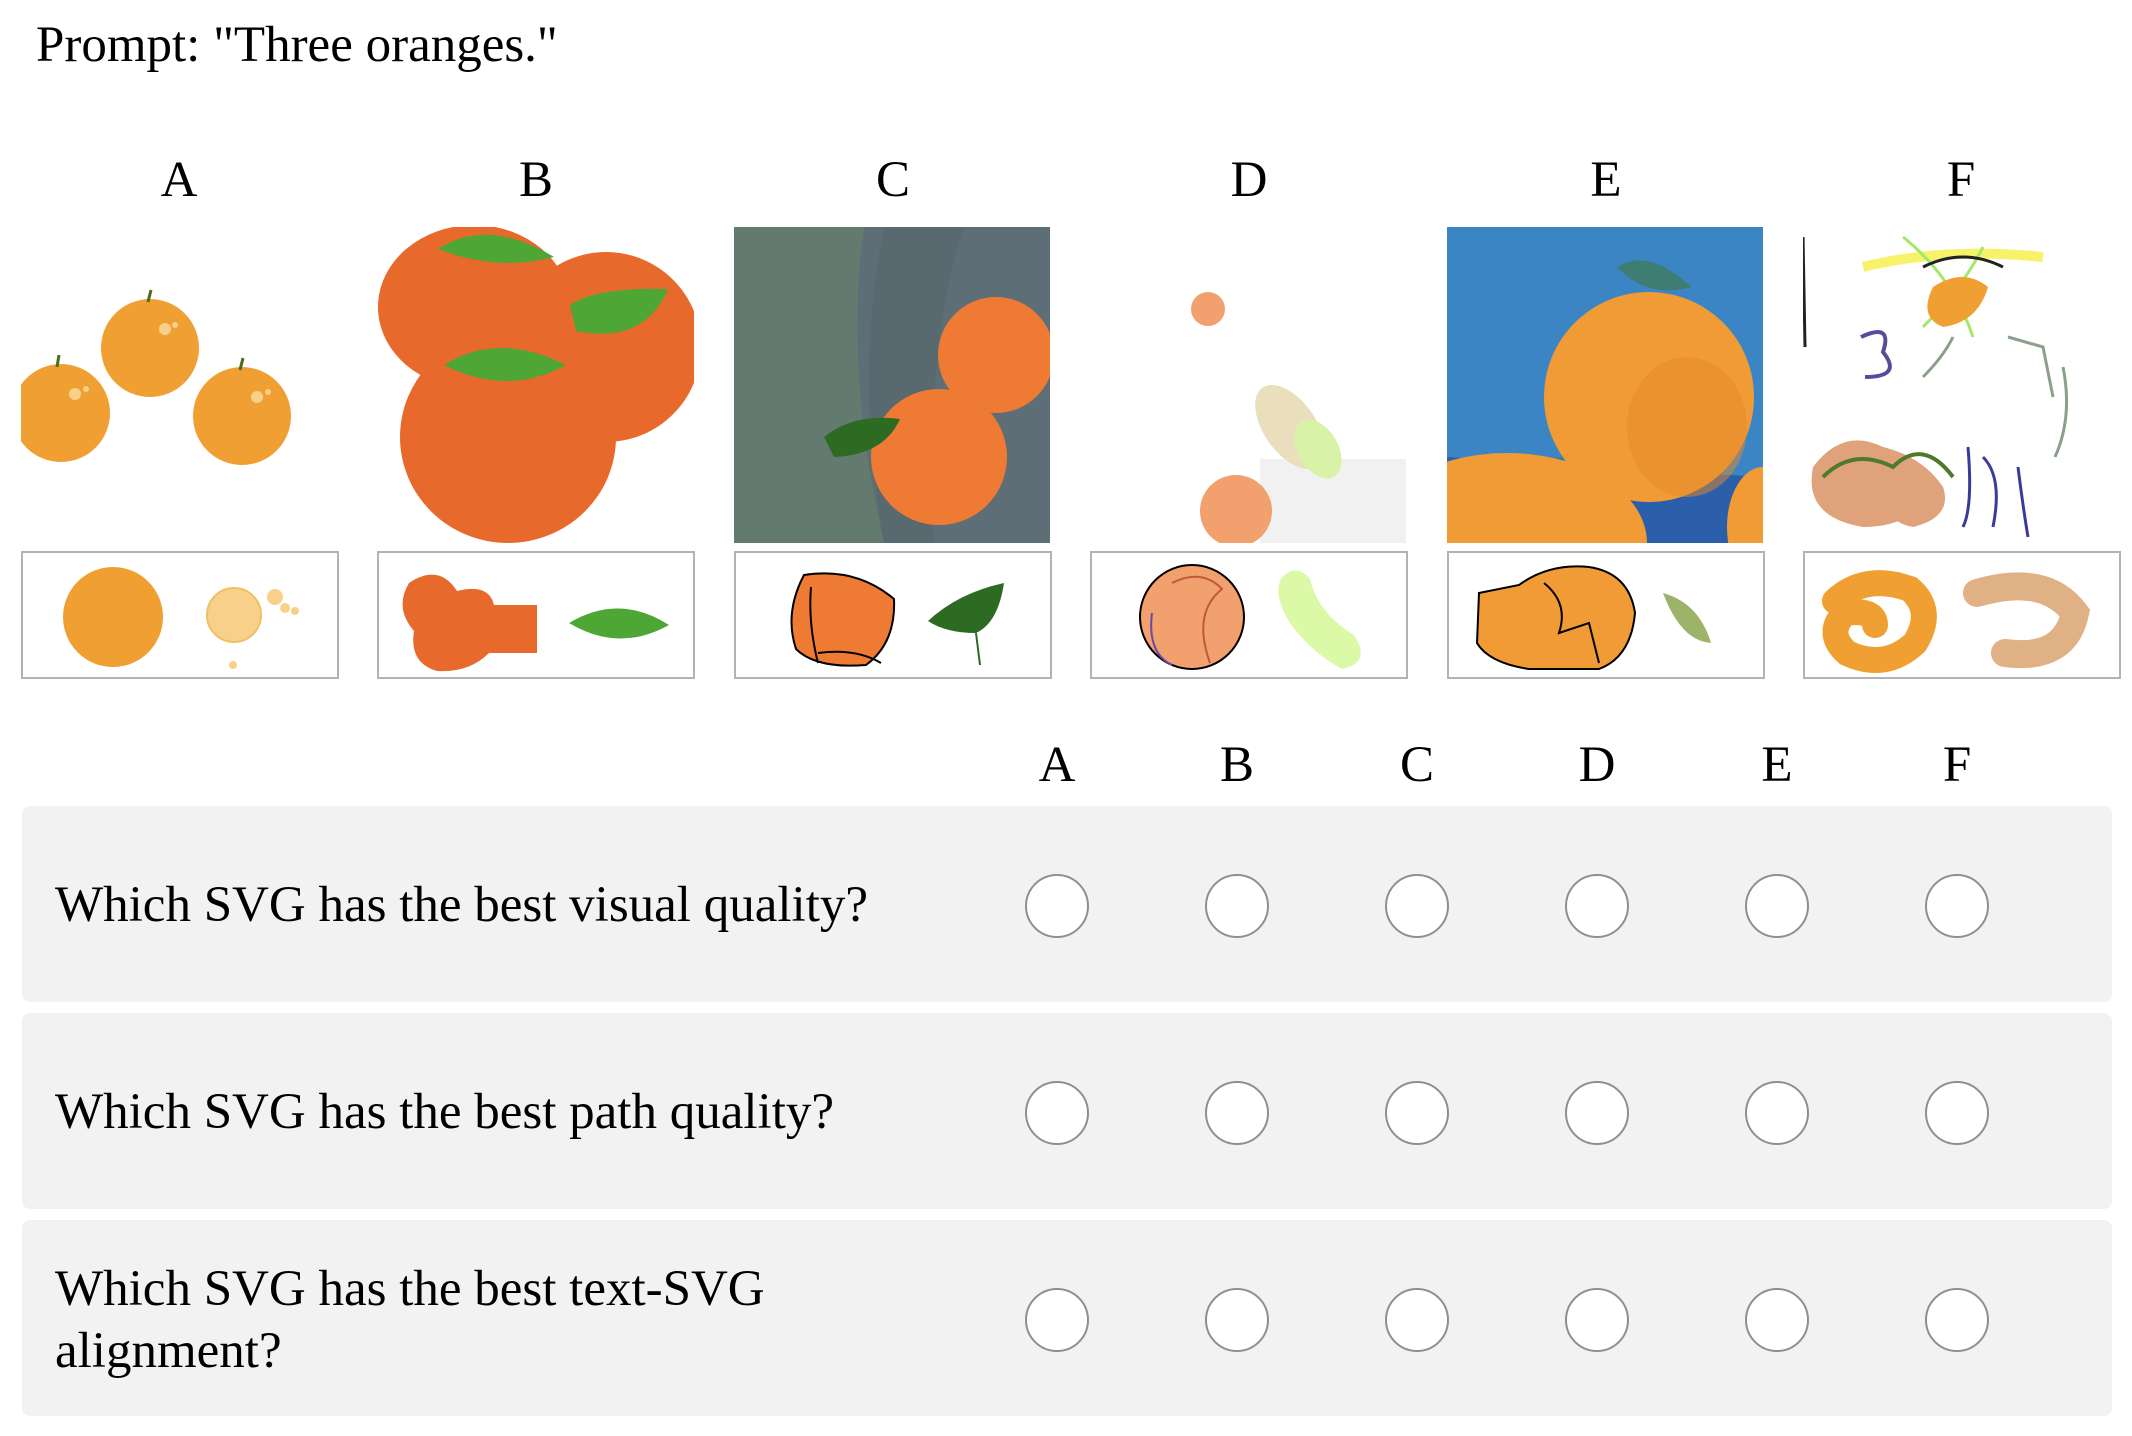  Describe the element at coordinates (1417, 1113) in the screenshot. I see `radio-path-c` at that location.